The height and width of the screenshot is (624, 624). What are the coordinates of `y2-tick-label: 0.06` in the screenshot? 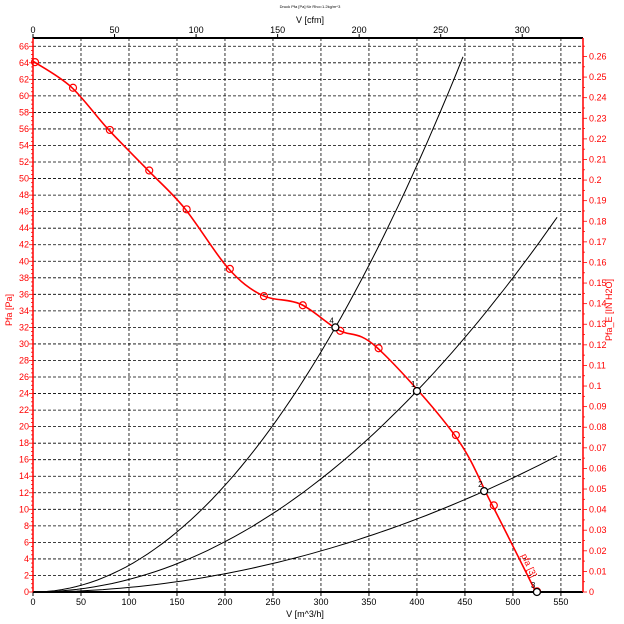 It's located at (598, 468).